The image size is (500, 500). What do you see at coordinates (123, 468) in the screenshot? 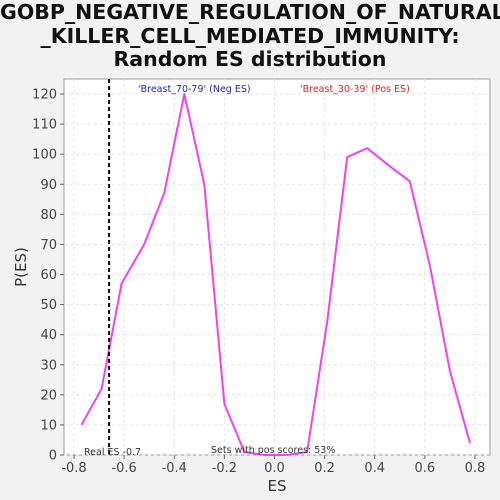
I see `x-tick-label: -0.6` at bounding box center [123, 468].